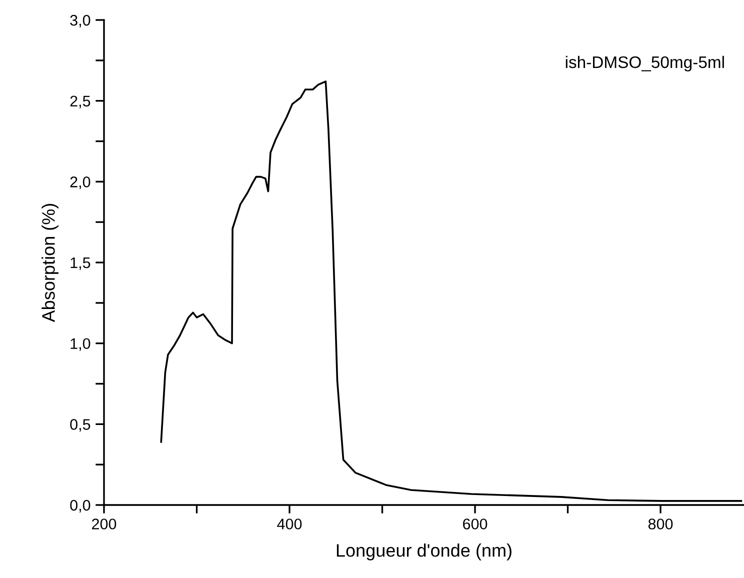  I want to click on y-tick-label: 0,5, so click(80, 425).